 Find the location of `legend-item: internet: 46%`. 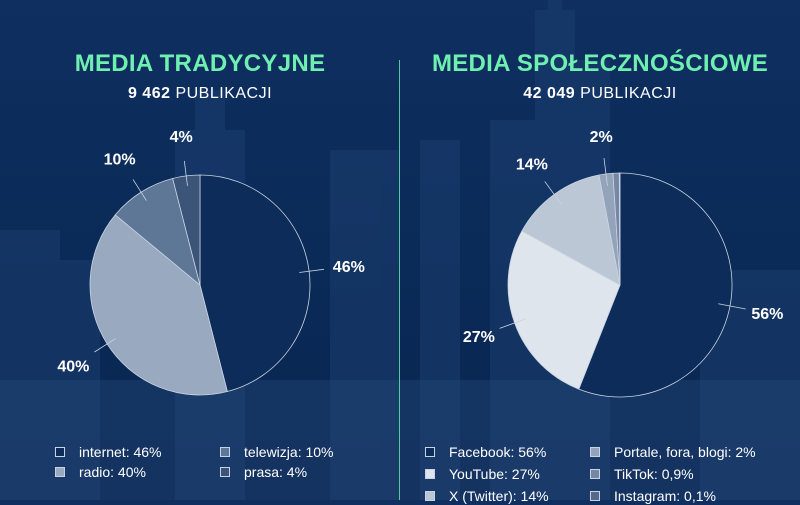

legend-item: internet: 46% is located at coordinates (108, 452).